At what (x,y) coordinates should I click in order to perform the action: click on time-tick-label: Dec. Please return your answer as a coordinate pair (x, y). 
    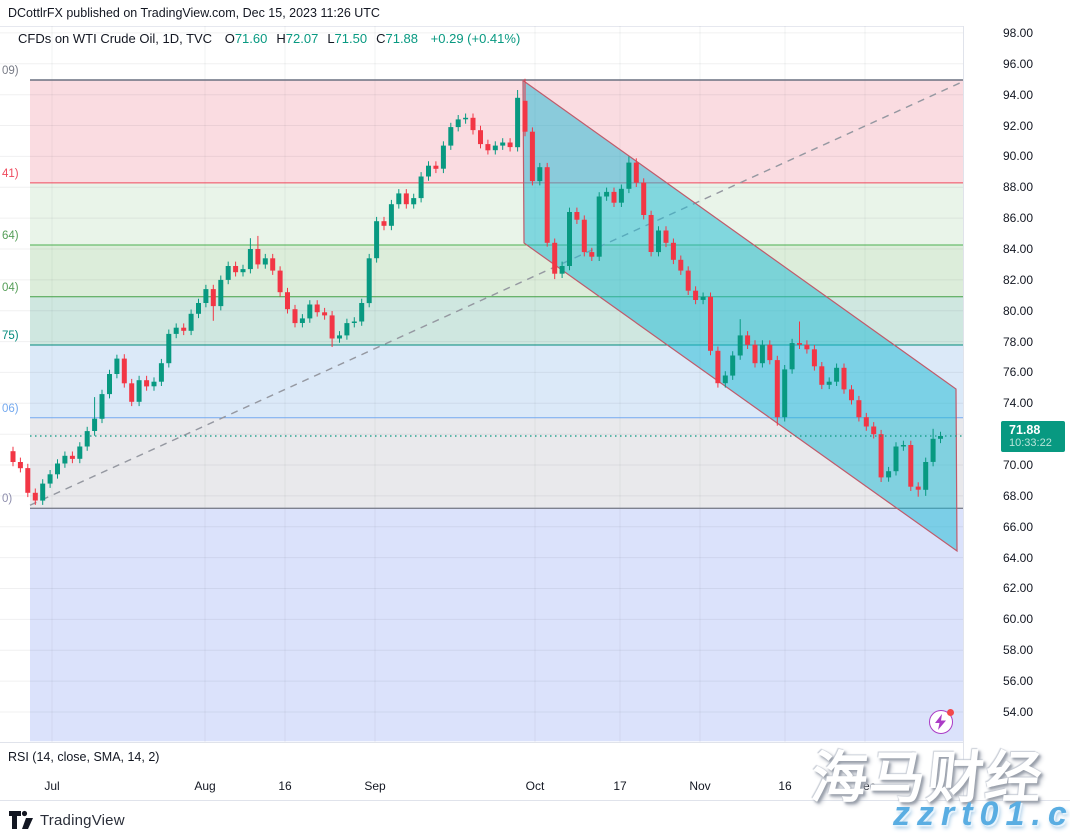
    Looking at the image, I should click on (865, 786).